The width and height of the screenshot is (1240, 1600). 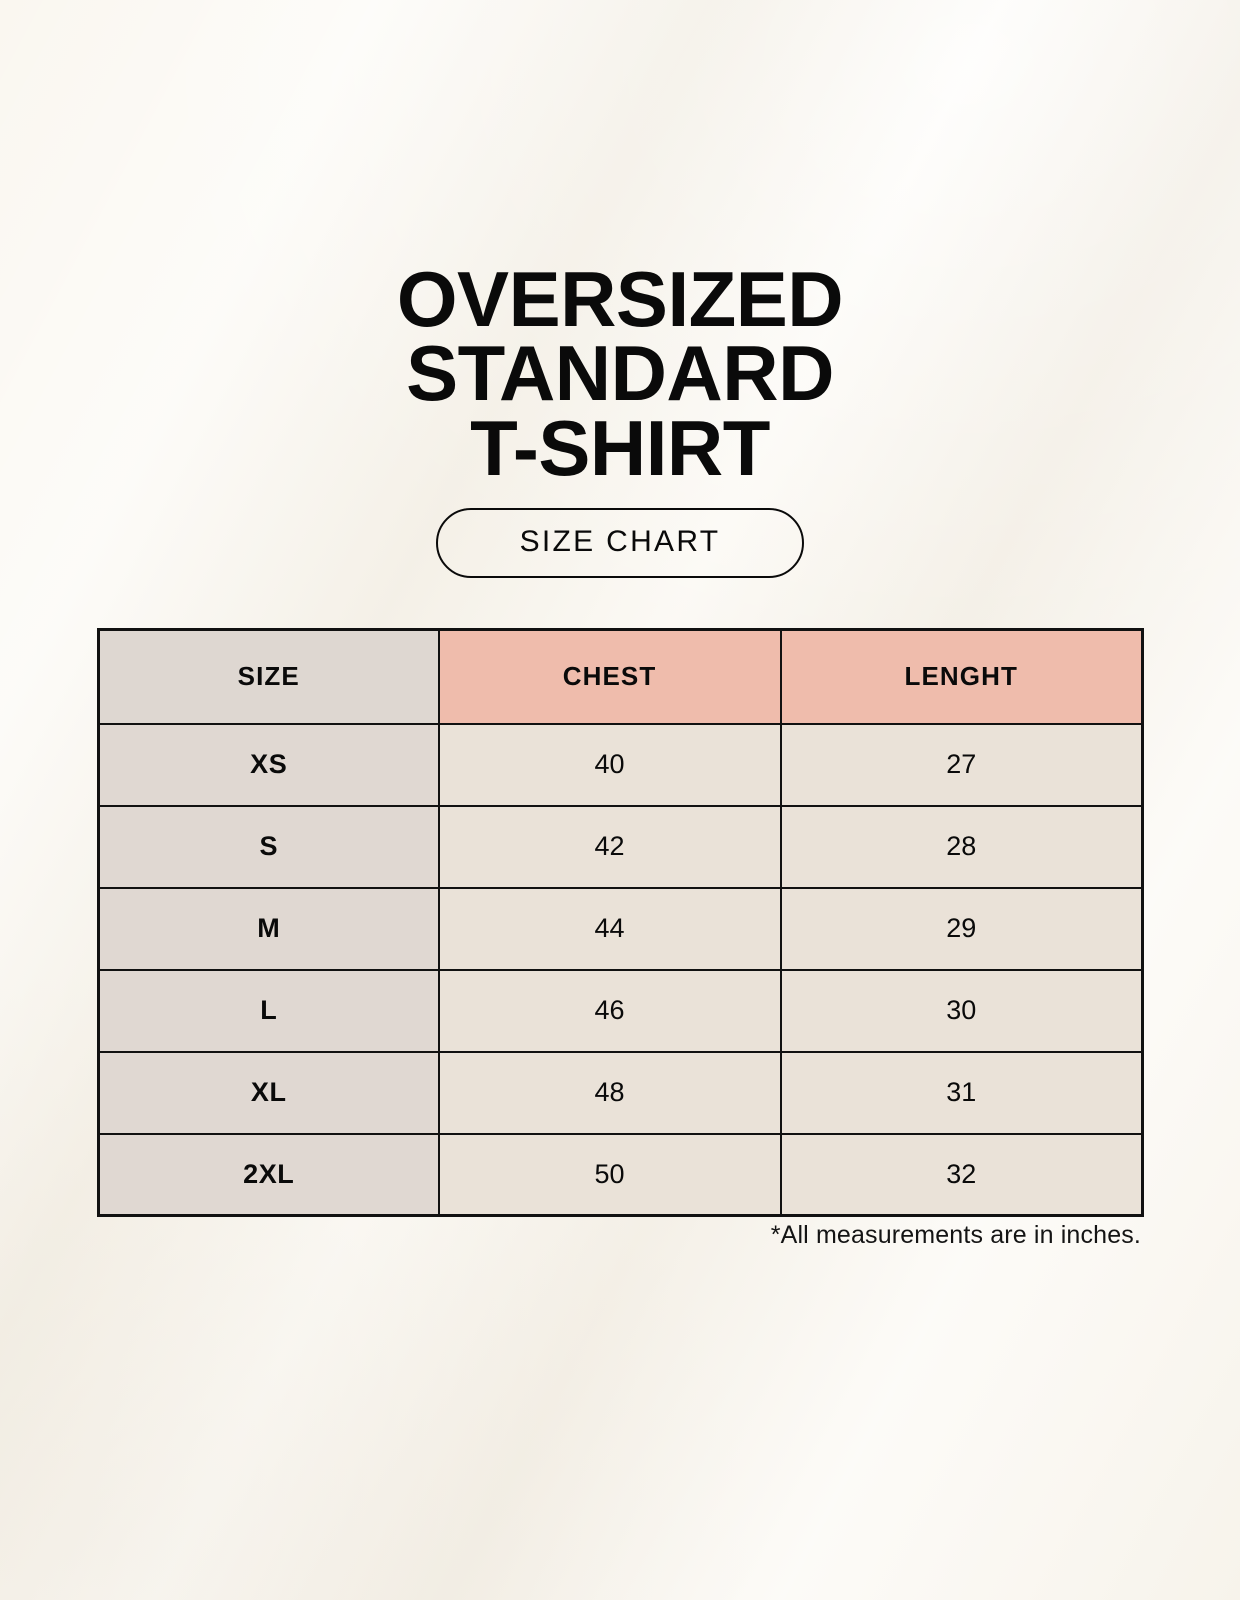 I want to click on cell-size: M, so click(x=268, y=928).